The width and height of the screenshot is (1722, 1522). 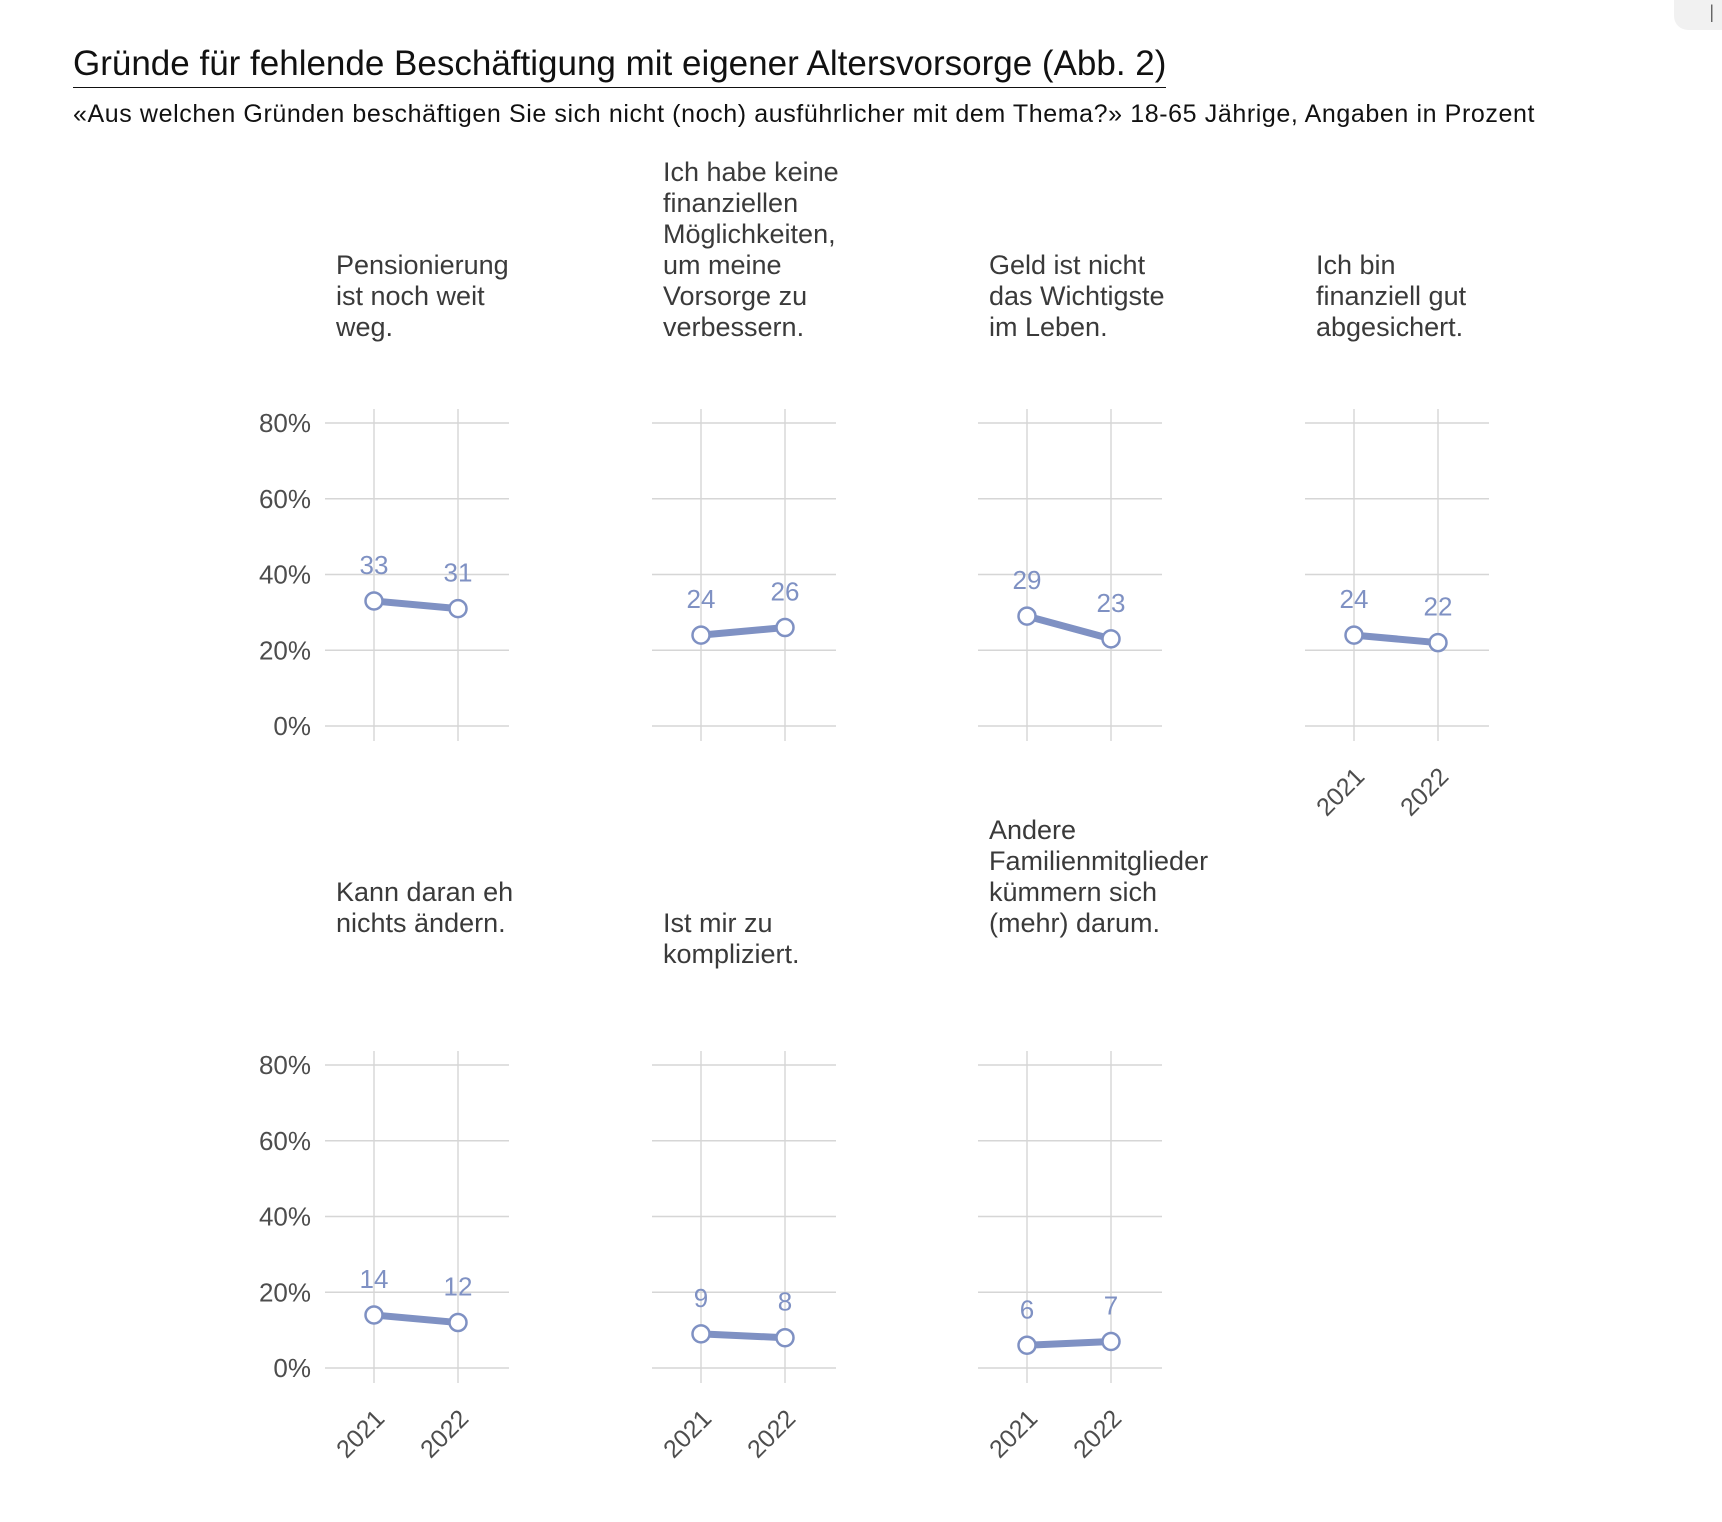 What do you see at coordinates (1711, 12) in the screenshot?
I see `corner-tab-glyph: |` at bounding box center [1711, 12].